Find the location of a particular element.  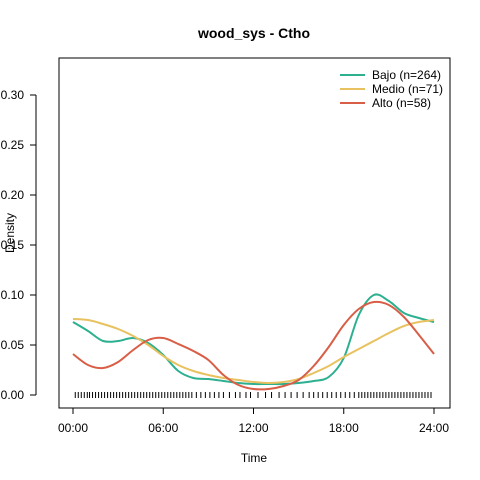

legend-label-2: Alto (n=58) is located at coordinates (401, 103).